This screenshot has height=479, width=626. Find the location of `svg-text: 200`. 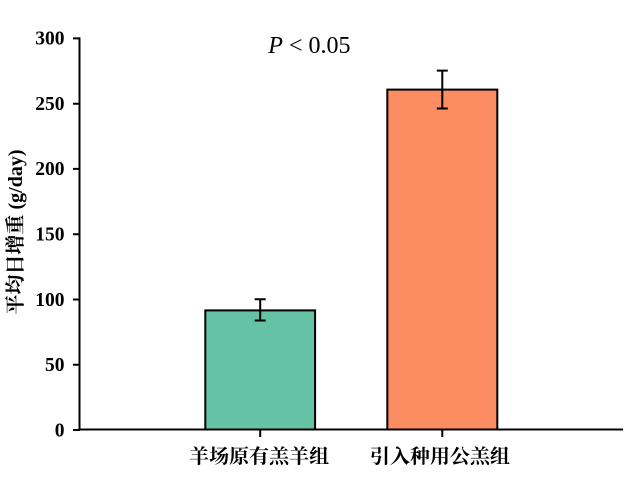

svg-text: 200 is located at coordinates (49, 169).